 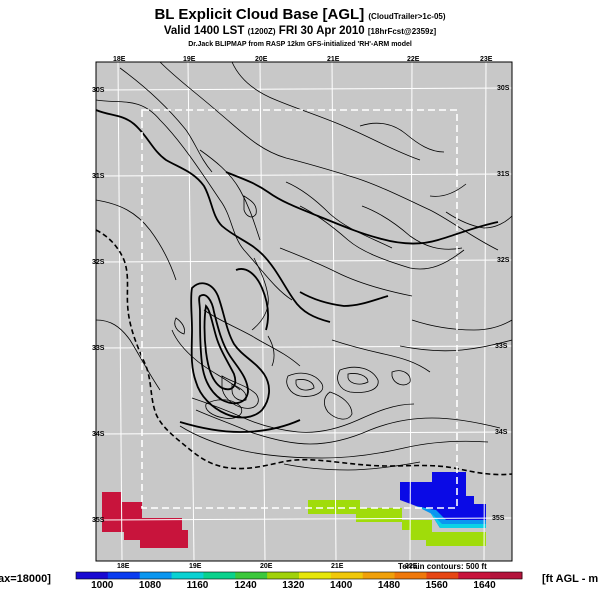 What do you see at coordinates (259, 14) in the screenshot?
I see `title-main: BL Explicit Cloud Base [AGL]` at bounding box center [259, 14].